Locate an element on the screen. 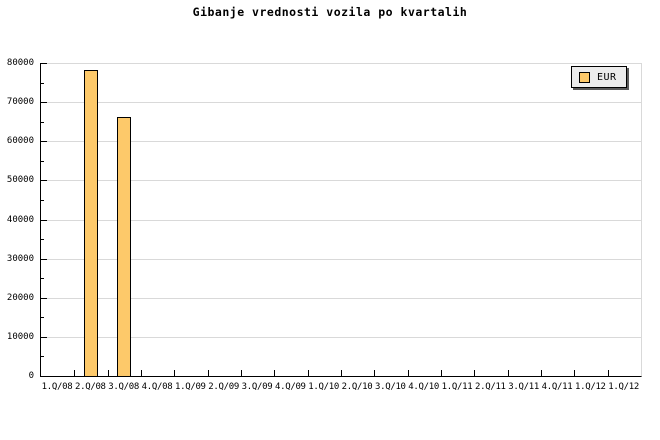 The image size is (660, 440). legend-label: EUR is located at coordinates (607, 77).